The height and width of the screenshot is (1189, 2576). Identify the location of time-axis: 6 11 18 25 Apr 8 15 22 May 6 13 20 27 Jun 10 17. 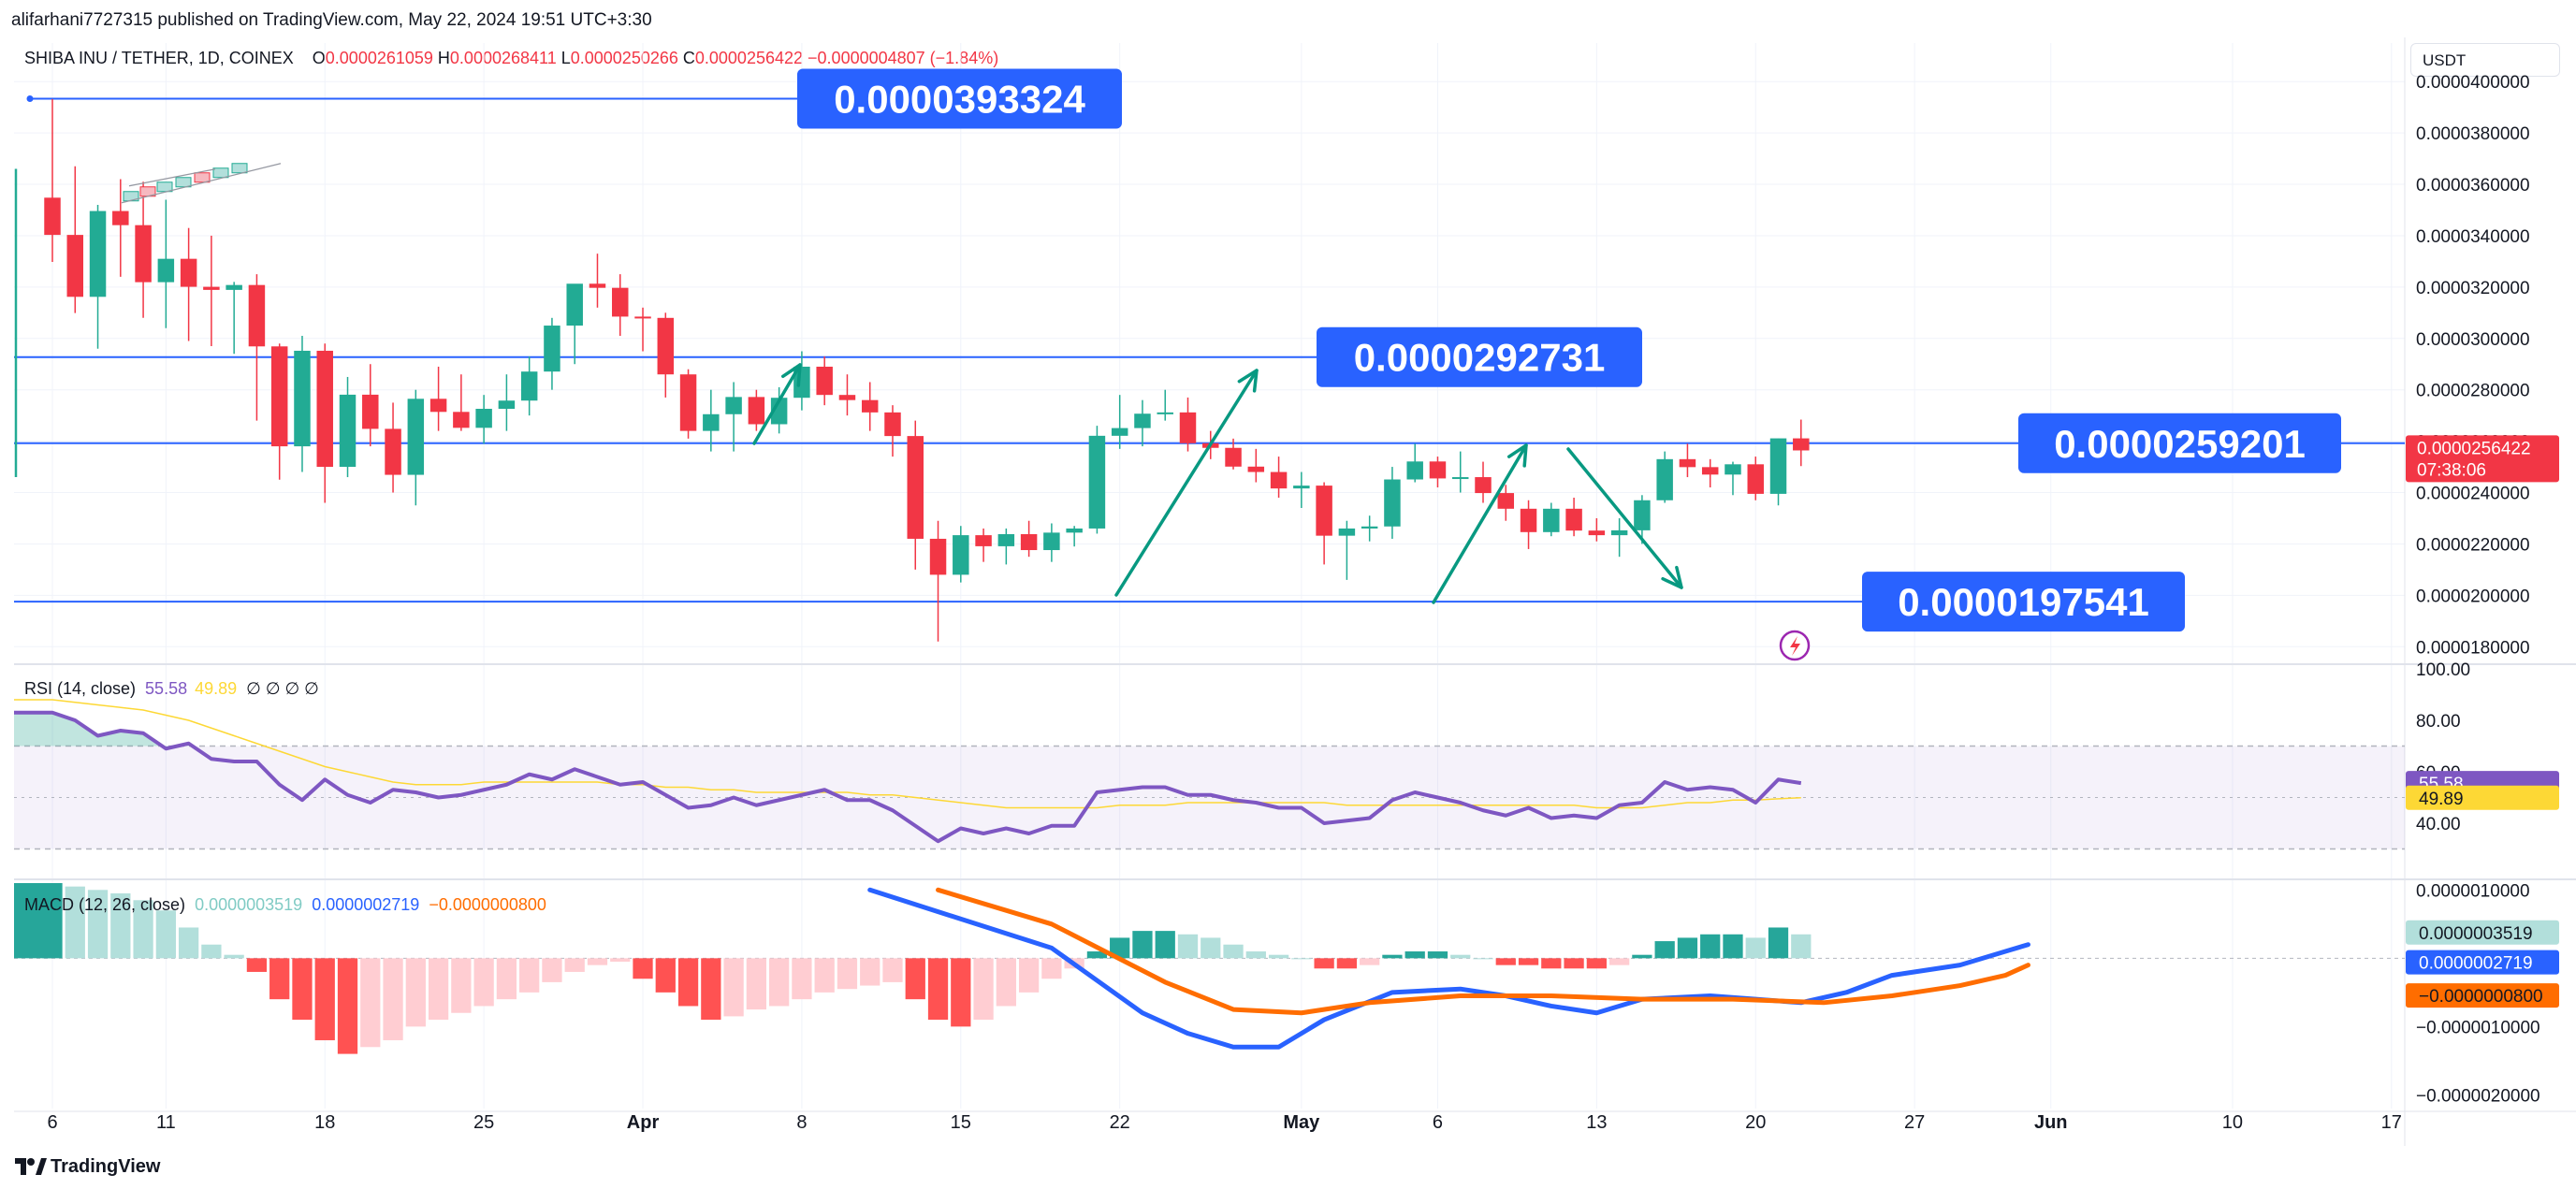
(1224, 1122).